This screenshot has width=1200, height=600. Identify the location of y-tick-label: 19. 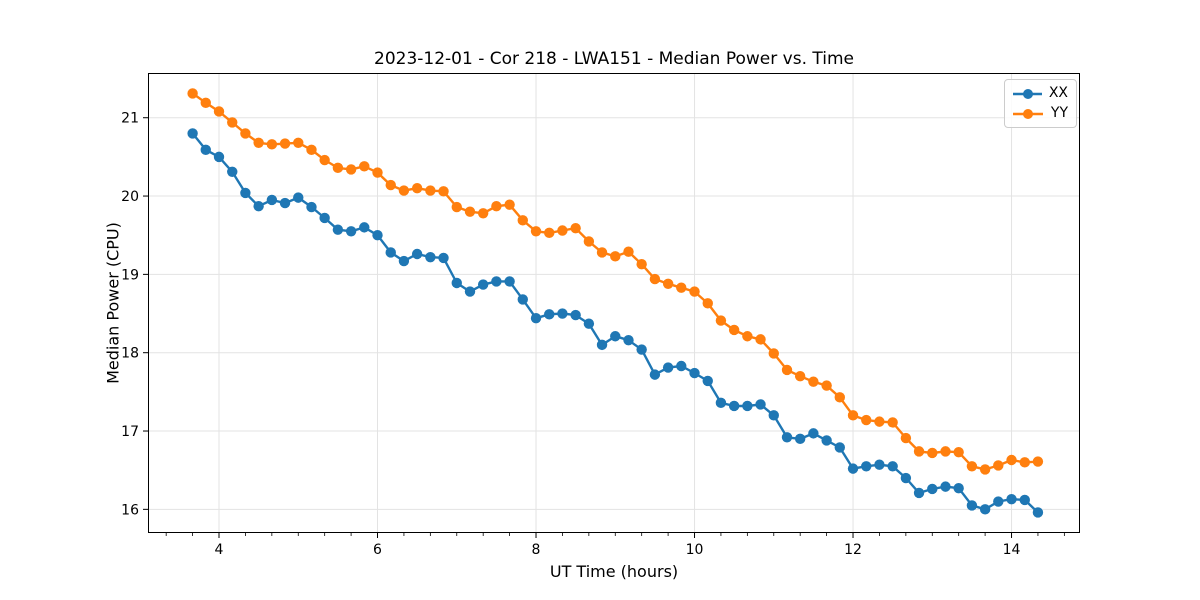
(130, 275).